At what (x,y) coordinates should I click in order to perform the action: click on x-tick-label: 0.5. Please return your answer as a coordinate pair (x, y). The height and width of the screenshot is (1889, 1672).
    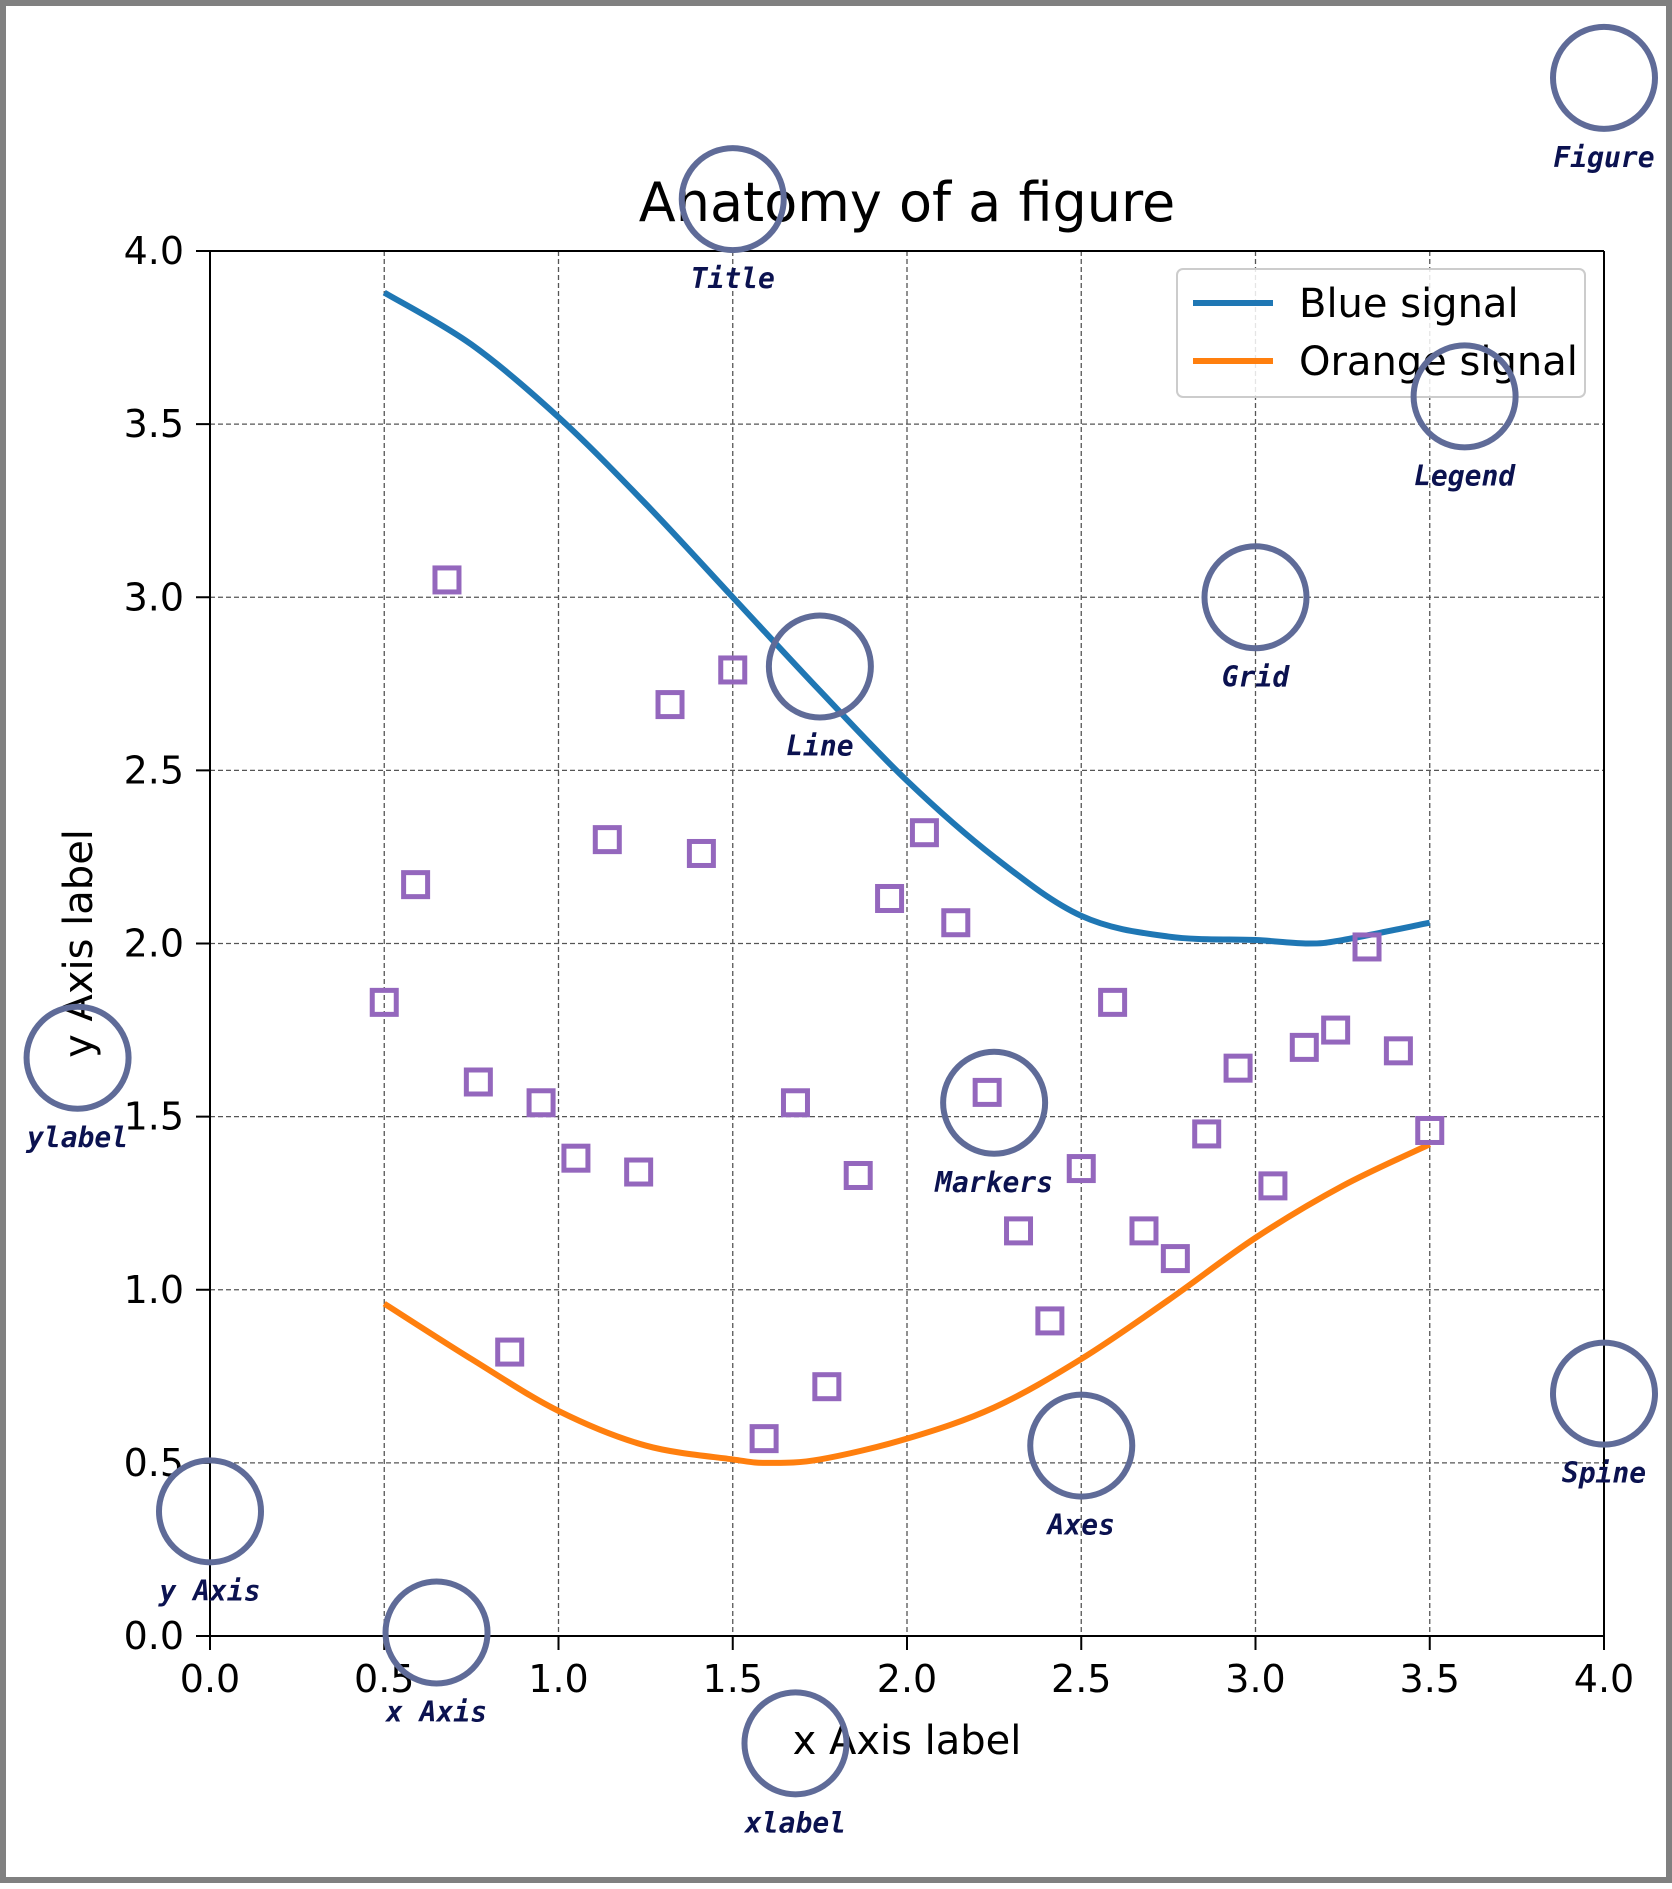
    Looking at the image, I should click on (384, 1679).